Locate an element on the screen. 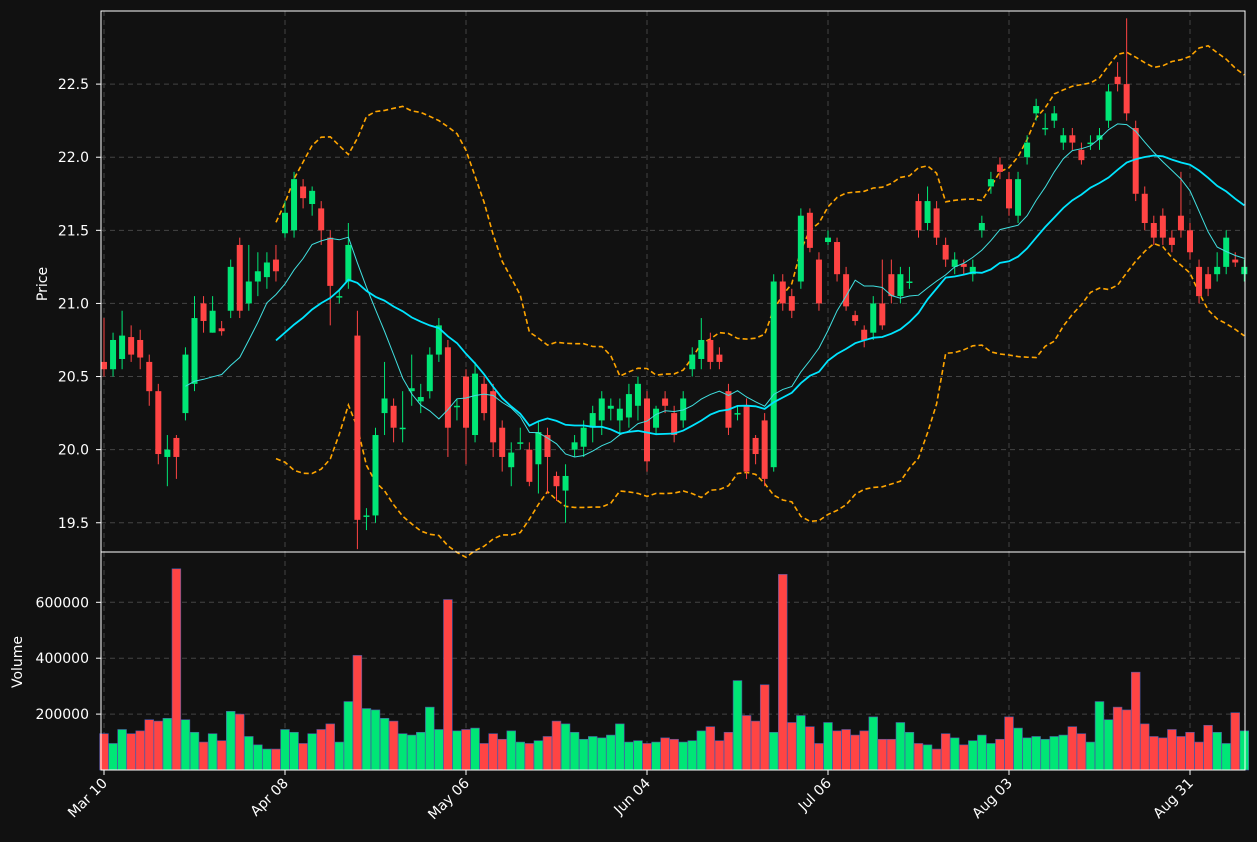 The width and height of the screenshot is (1257, 842). price-tick-label: 21.5 is located at coordinates (73, 231).